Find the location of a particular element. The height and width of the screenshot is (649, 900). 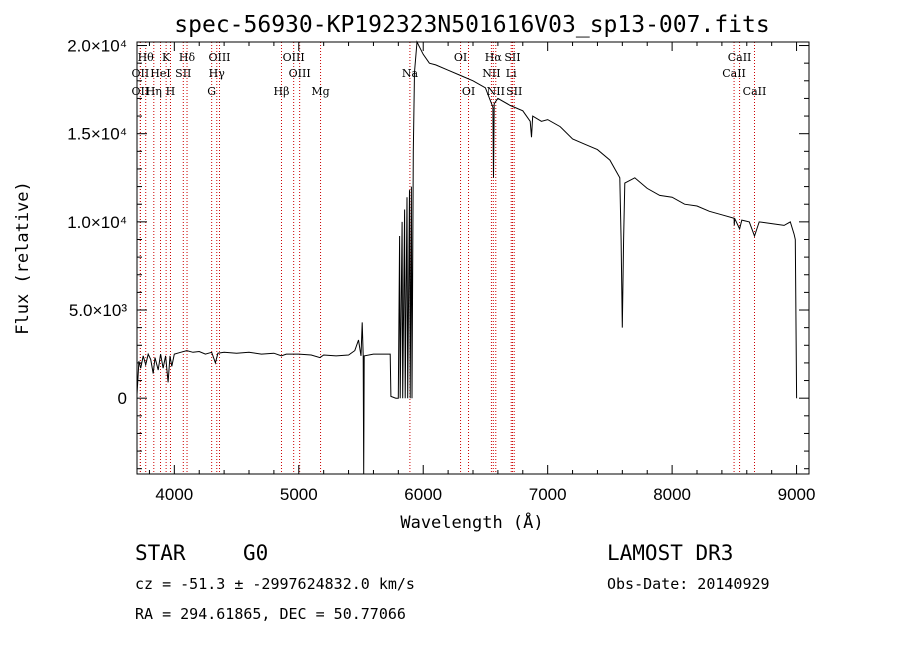

line-marker-label-5: K is located at coordinates (166, 57).